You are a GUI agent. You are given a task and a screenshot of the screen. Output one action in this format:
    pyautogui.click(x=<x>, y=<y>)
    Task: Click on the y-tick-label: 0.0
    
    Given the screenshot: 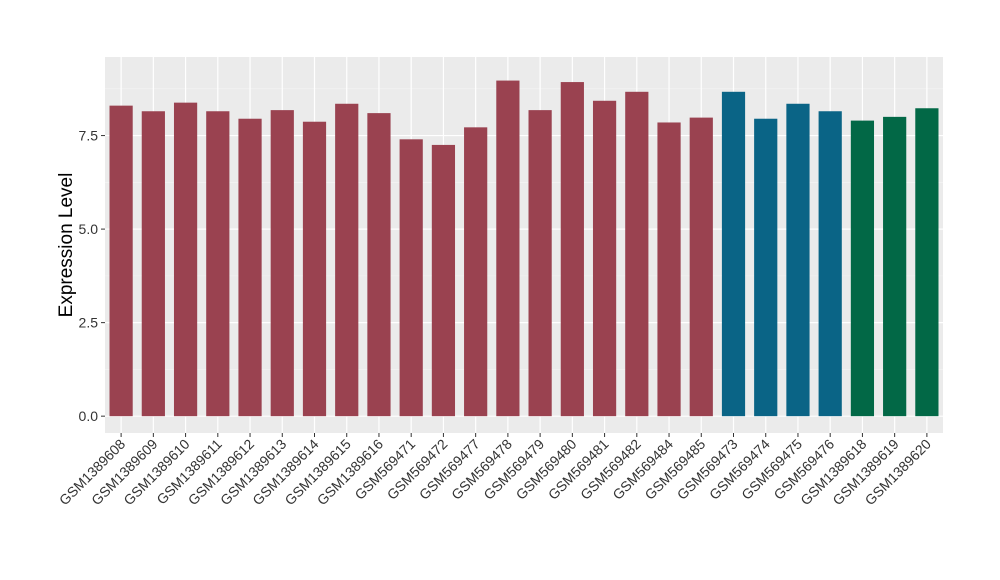 What is the action you would take?
    pyautogui.click(x=89, y=416)
    